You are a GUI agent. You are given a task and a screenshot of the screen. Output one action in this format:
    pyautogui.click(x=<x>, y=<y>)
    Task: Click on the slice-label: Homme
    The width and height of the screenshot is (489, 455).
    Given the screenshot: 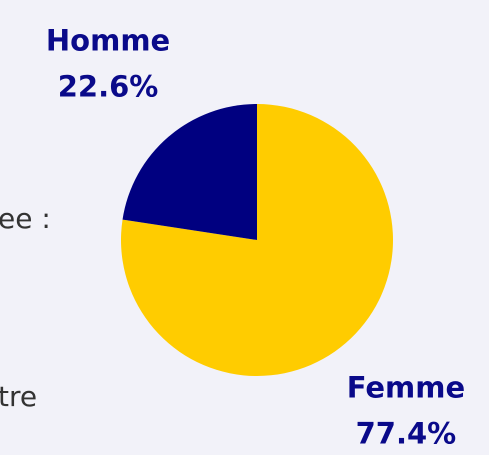 What is the action you would take?
    pyautogui.click(x=108, y=41)
    